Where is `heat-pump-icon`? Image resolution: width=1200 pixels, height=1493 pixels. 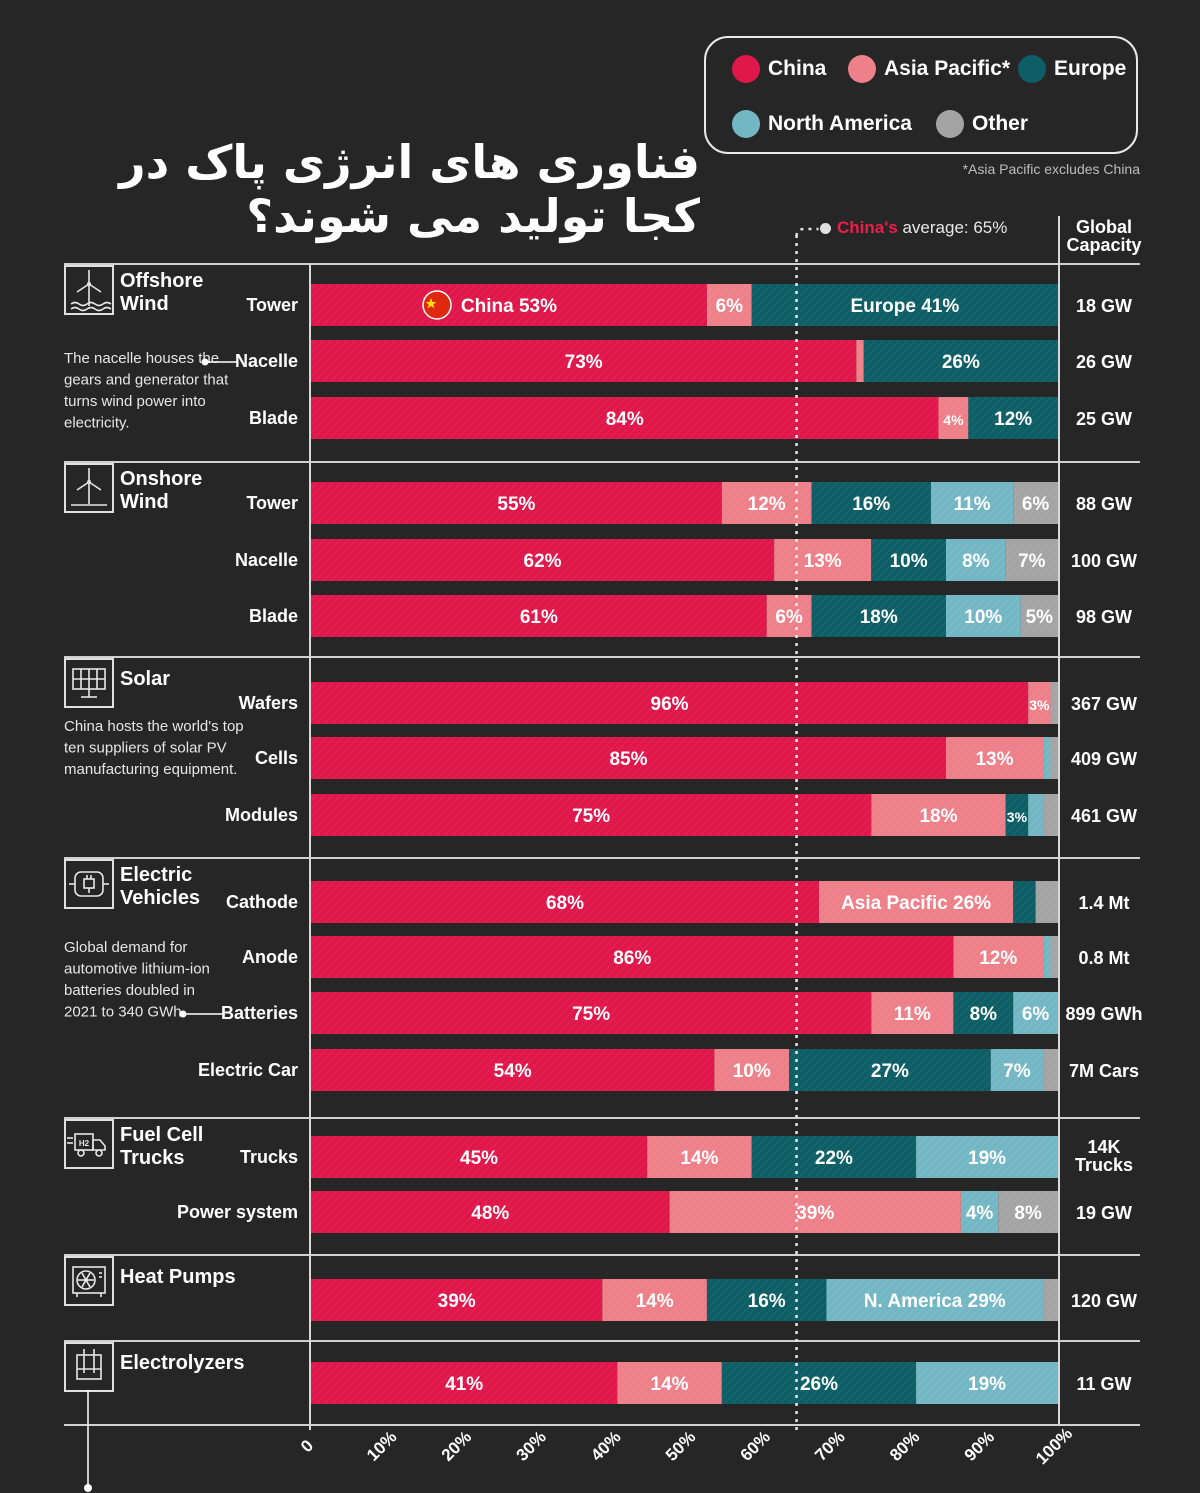 heat-pump-icon is located at coordinates (89, 1281).